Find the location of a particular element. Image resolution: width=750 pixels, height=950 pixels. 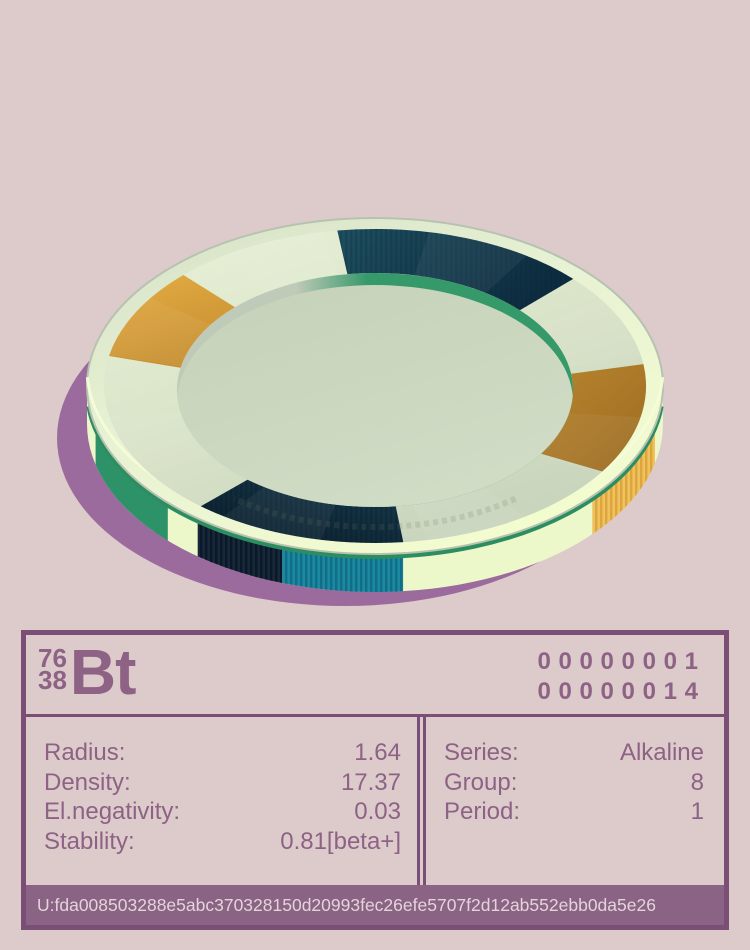

coin-face-stripes-navy-top is located at coordinates (455, 269).